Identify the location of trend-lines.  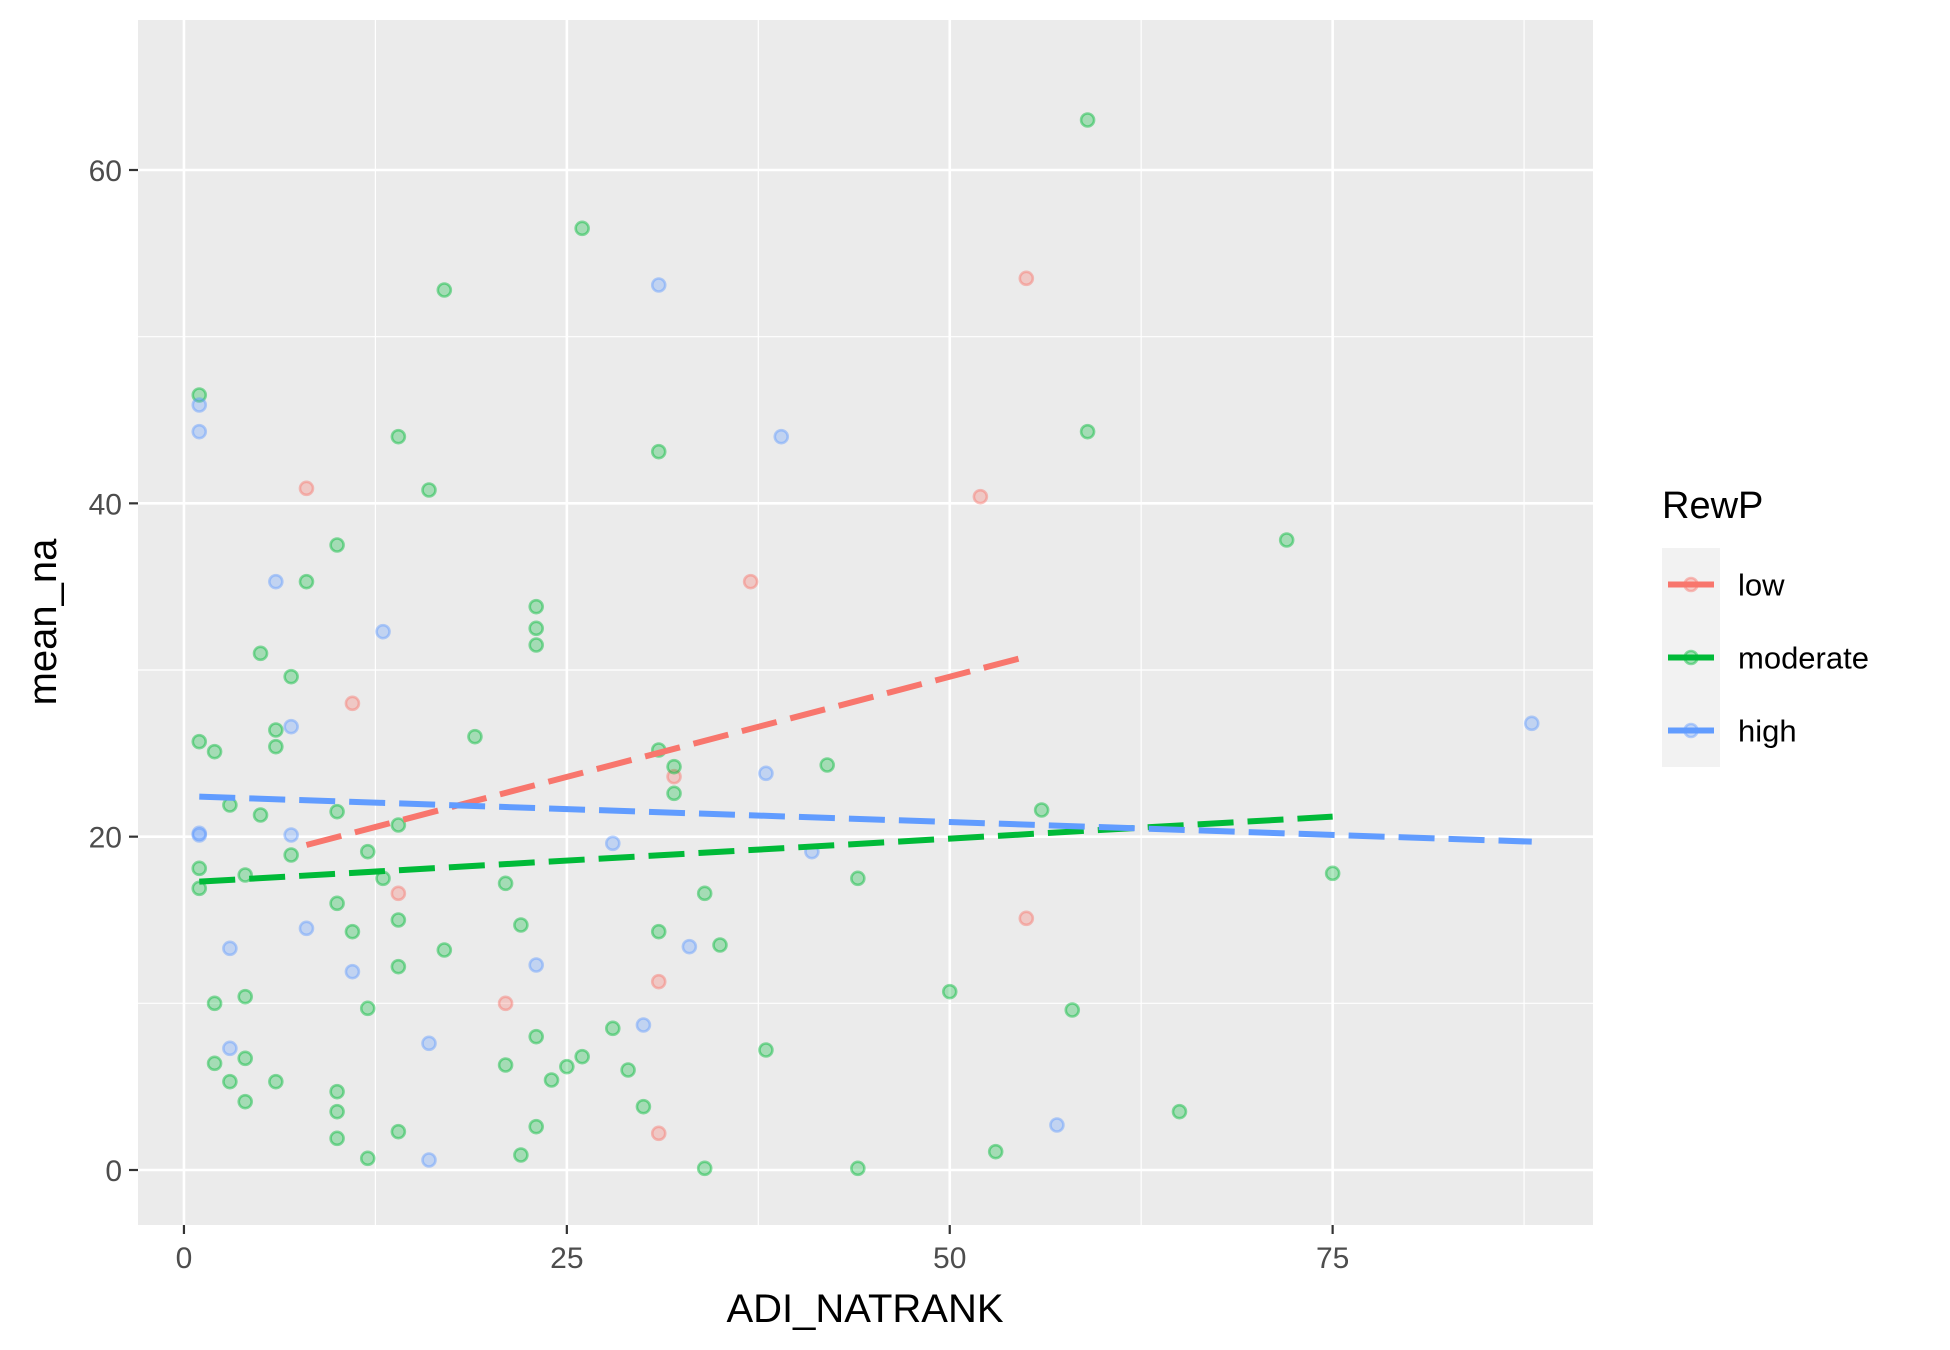
(865, 769).